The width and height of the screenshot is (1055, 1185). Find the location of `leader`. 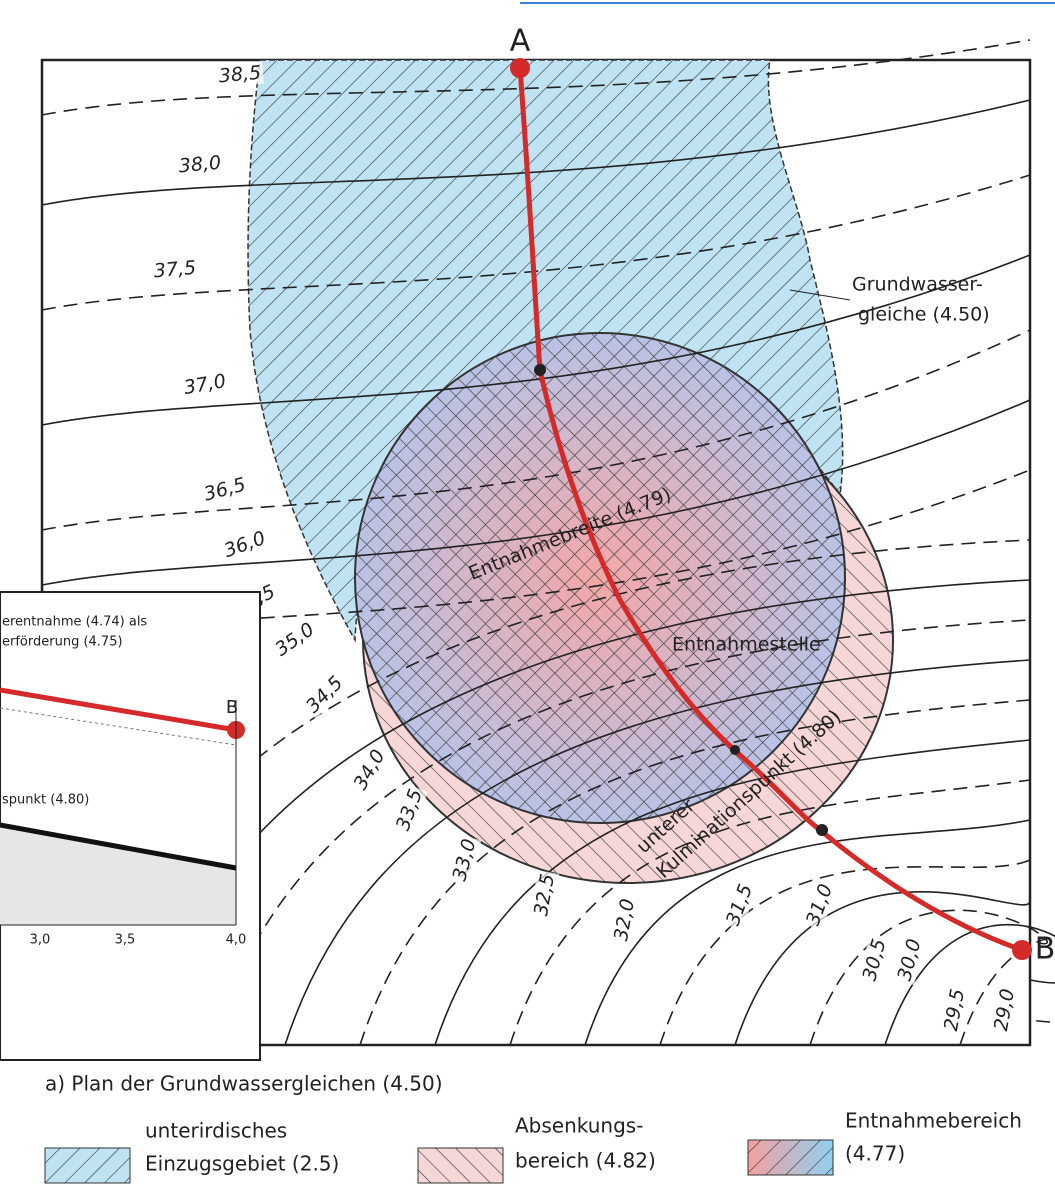

leader is located at coordinates (820, 295).